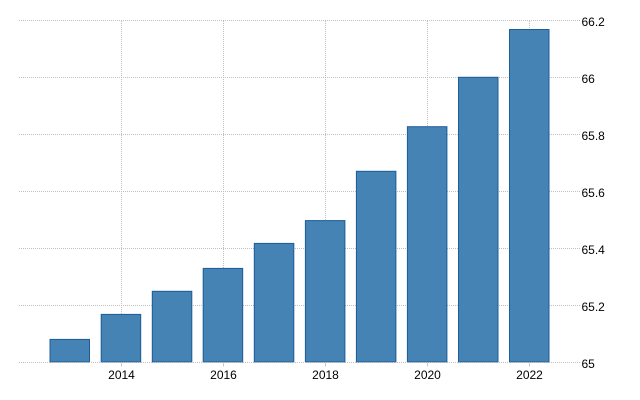  What do you see at coordinates (427, 375) in the screenshot?
I see `svg-text: 2020` at bounding box center [427, 375].